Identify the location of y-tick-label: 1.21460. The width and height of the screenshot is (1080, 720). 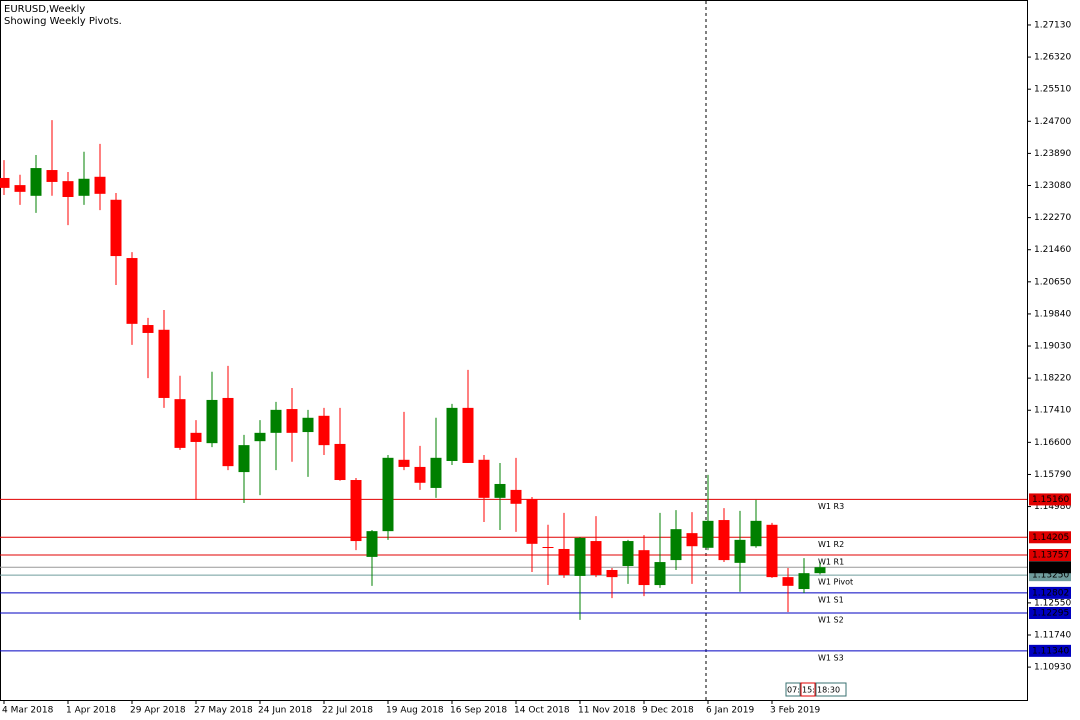
(1052, 250).